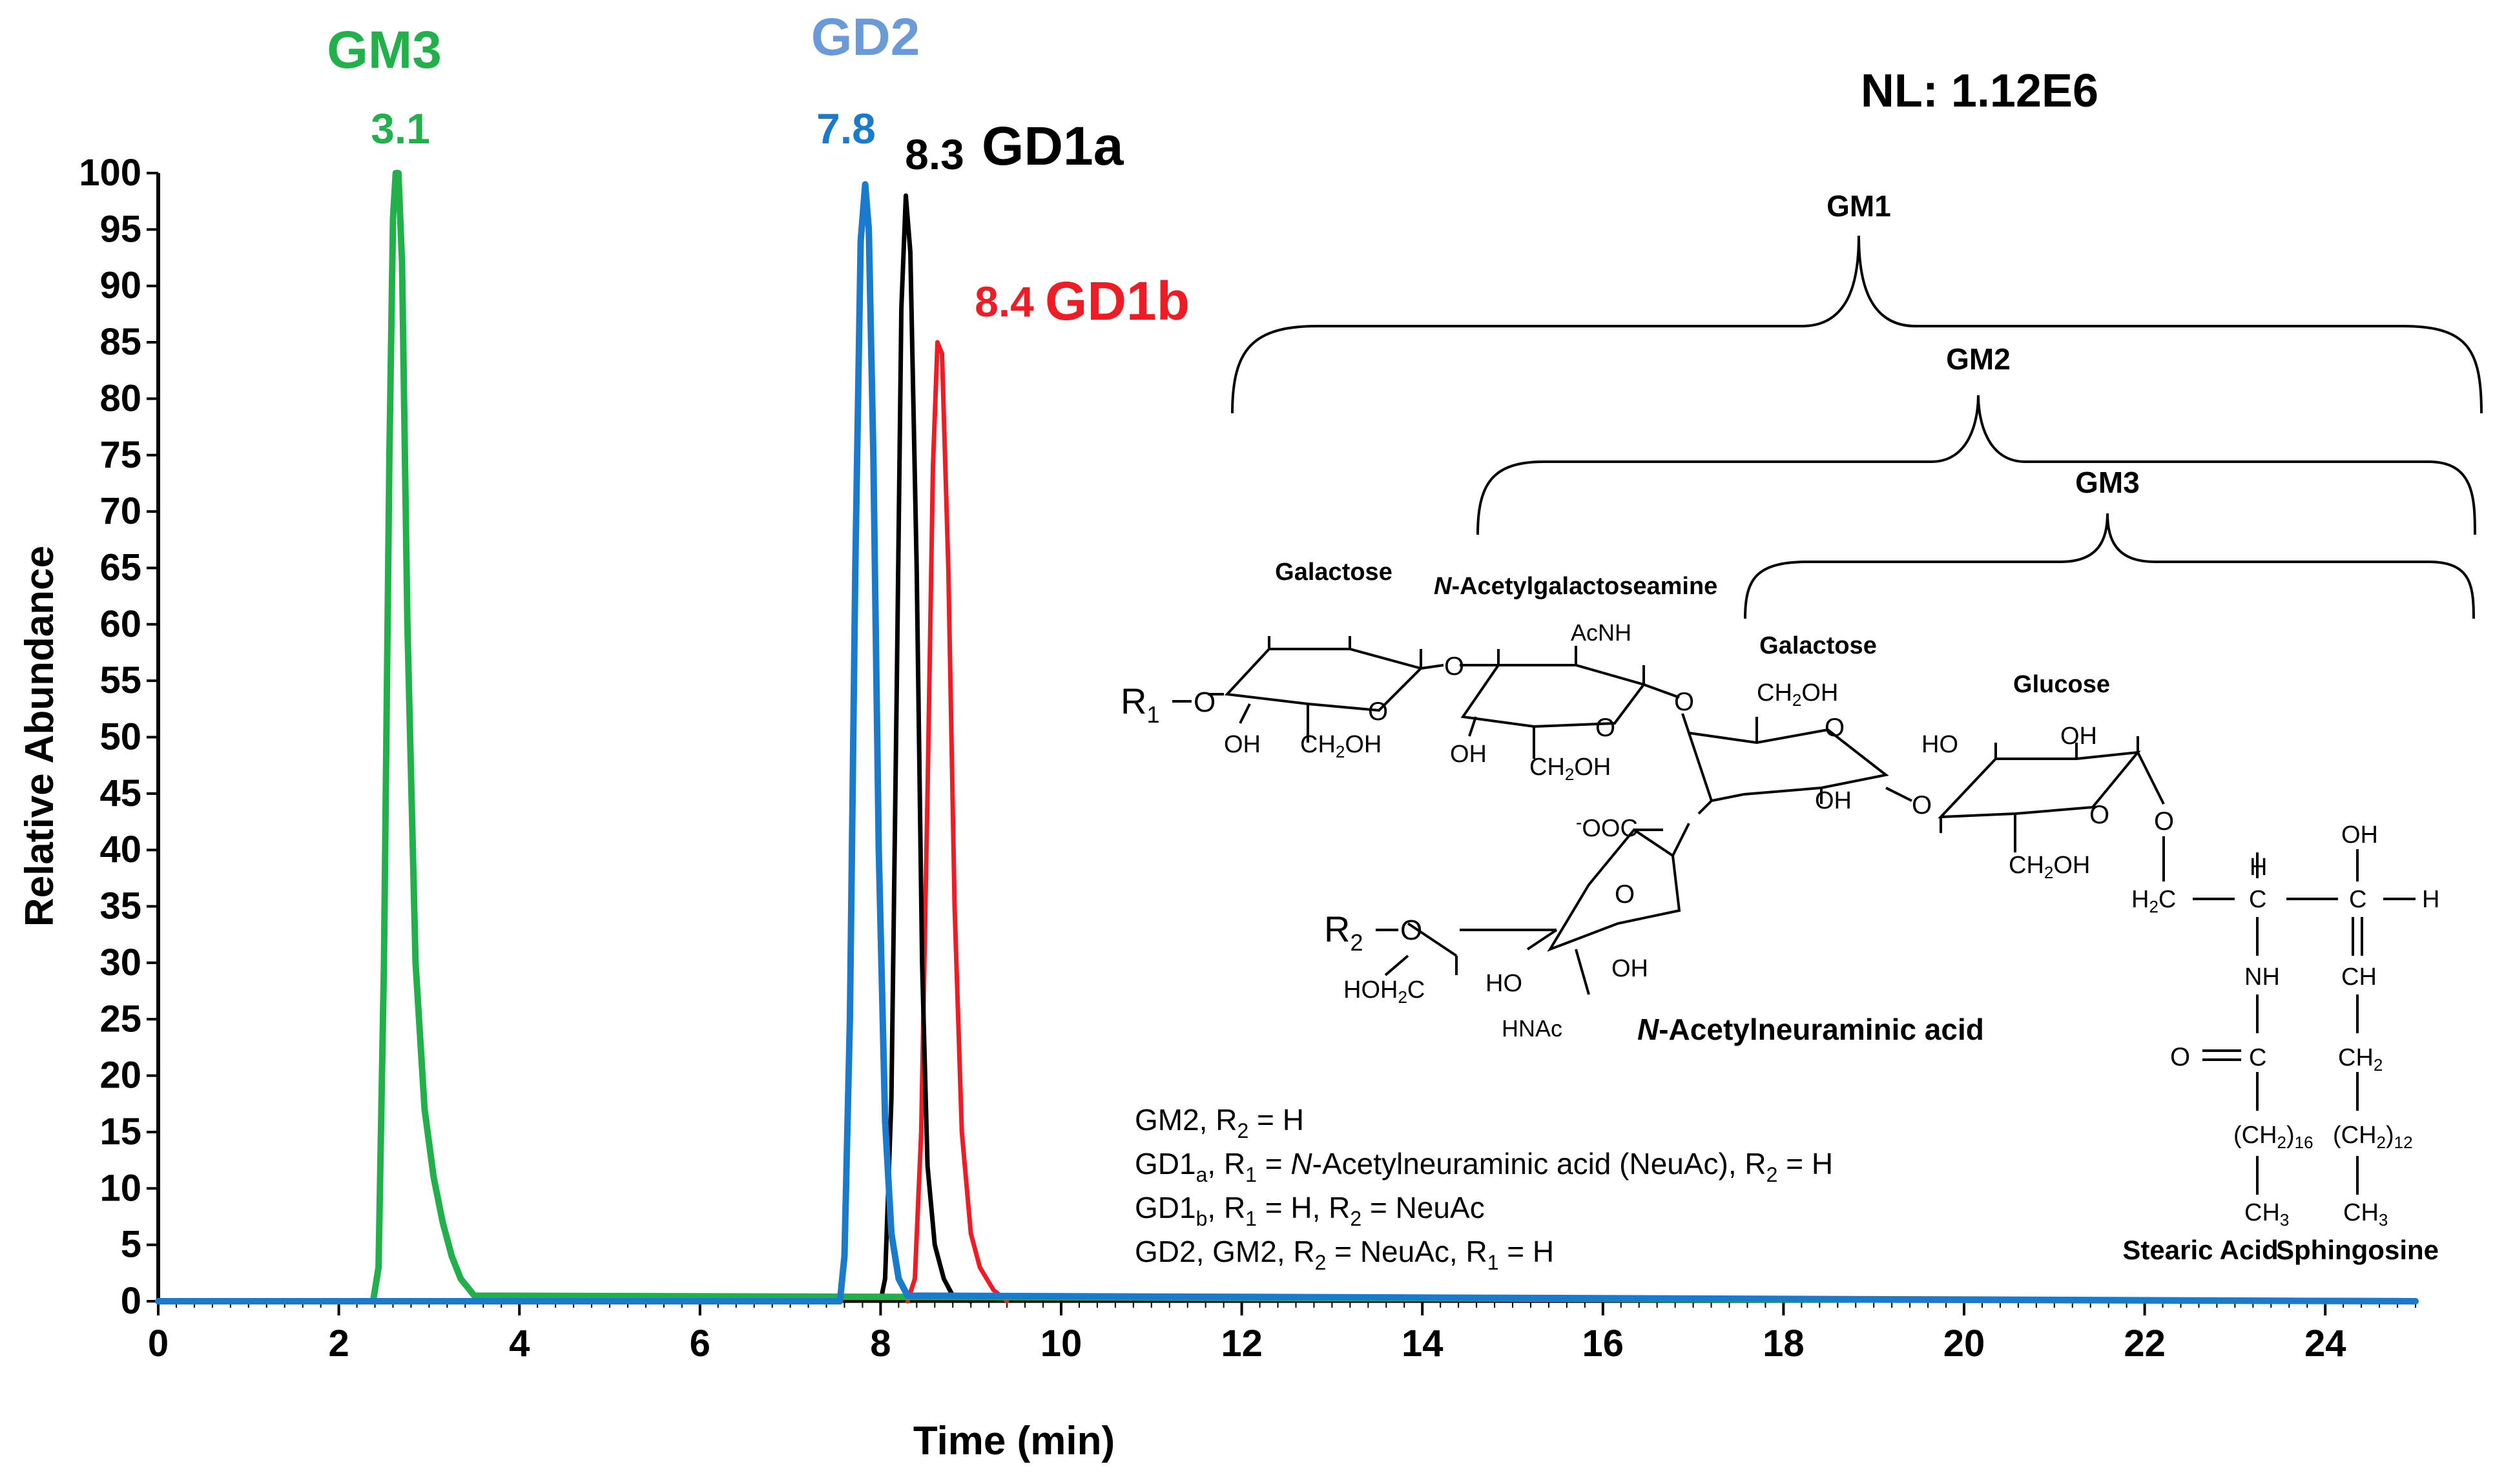 The height and width of the screenshot is (1484, 2515). What do you see at coordinates (1603, 1344) in the screenshot?
I see `x-tick-label: 16` at bounding box center [1603, 1344].